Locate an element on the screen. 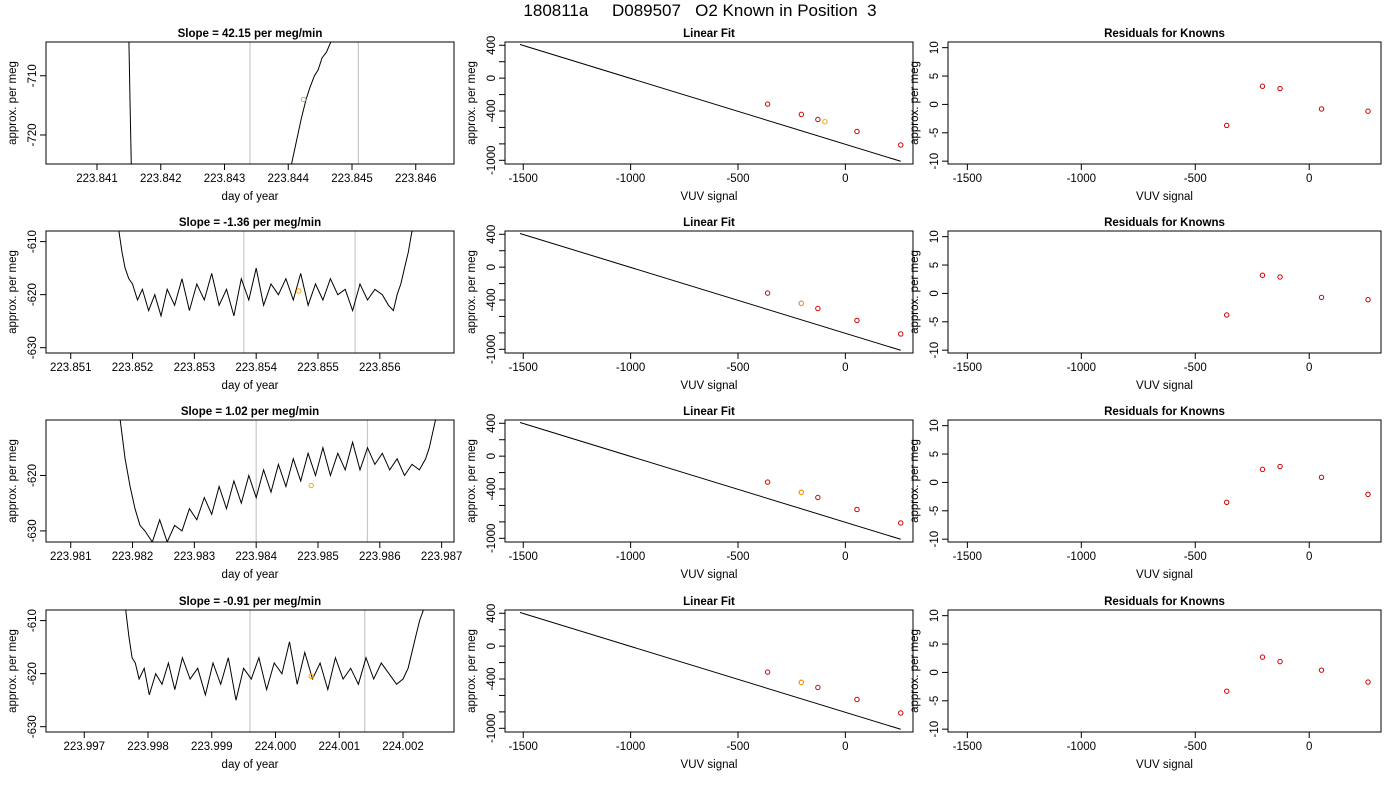 The image size is (1400, 800). x-tick-label: 223.845 is located at coordinates (352, 179).